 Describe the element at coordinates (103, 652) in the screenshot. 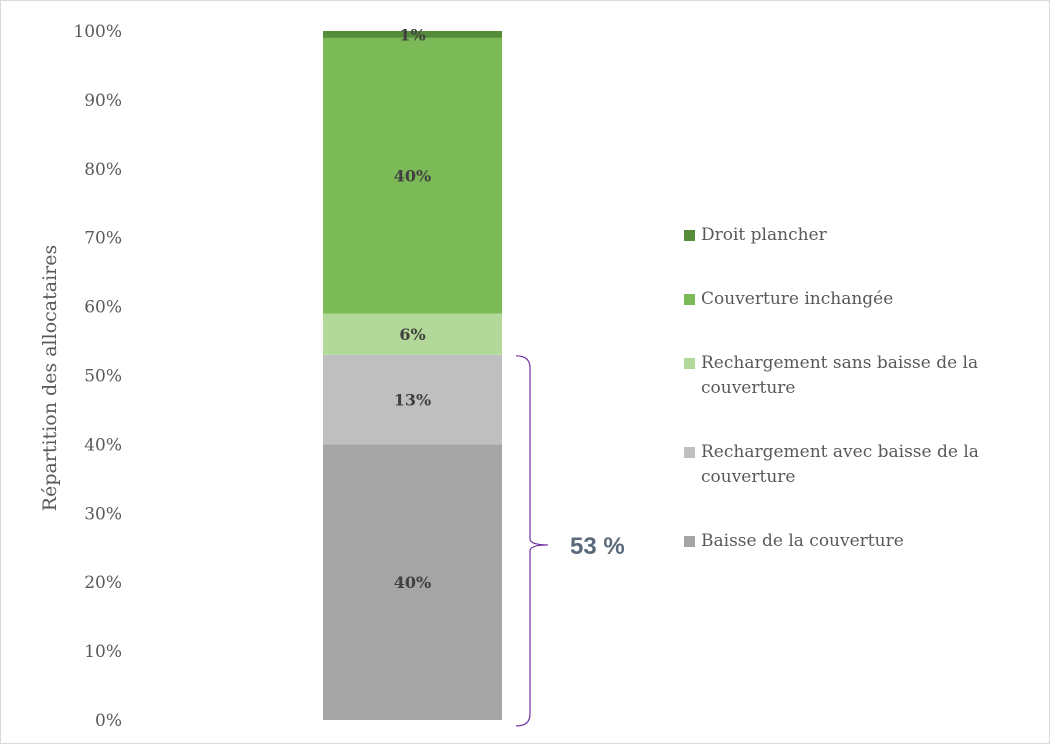

I see `y-tick-label: 10%` at that location.